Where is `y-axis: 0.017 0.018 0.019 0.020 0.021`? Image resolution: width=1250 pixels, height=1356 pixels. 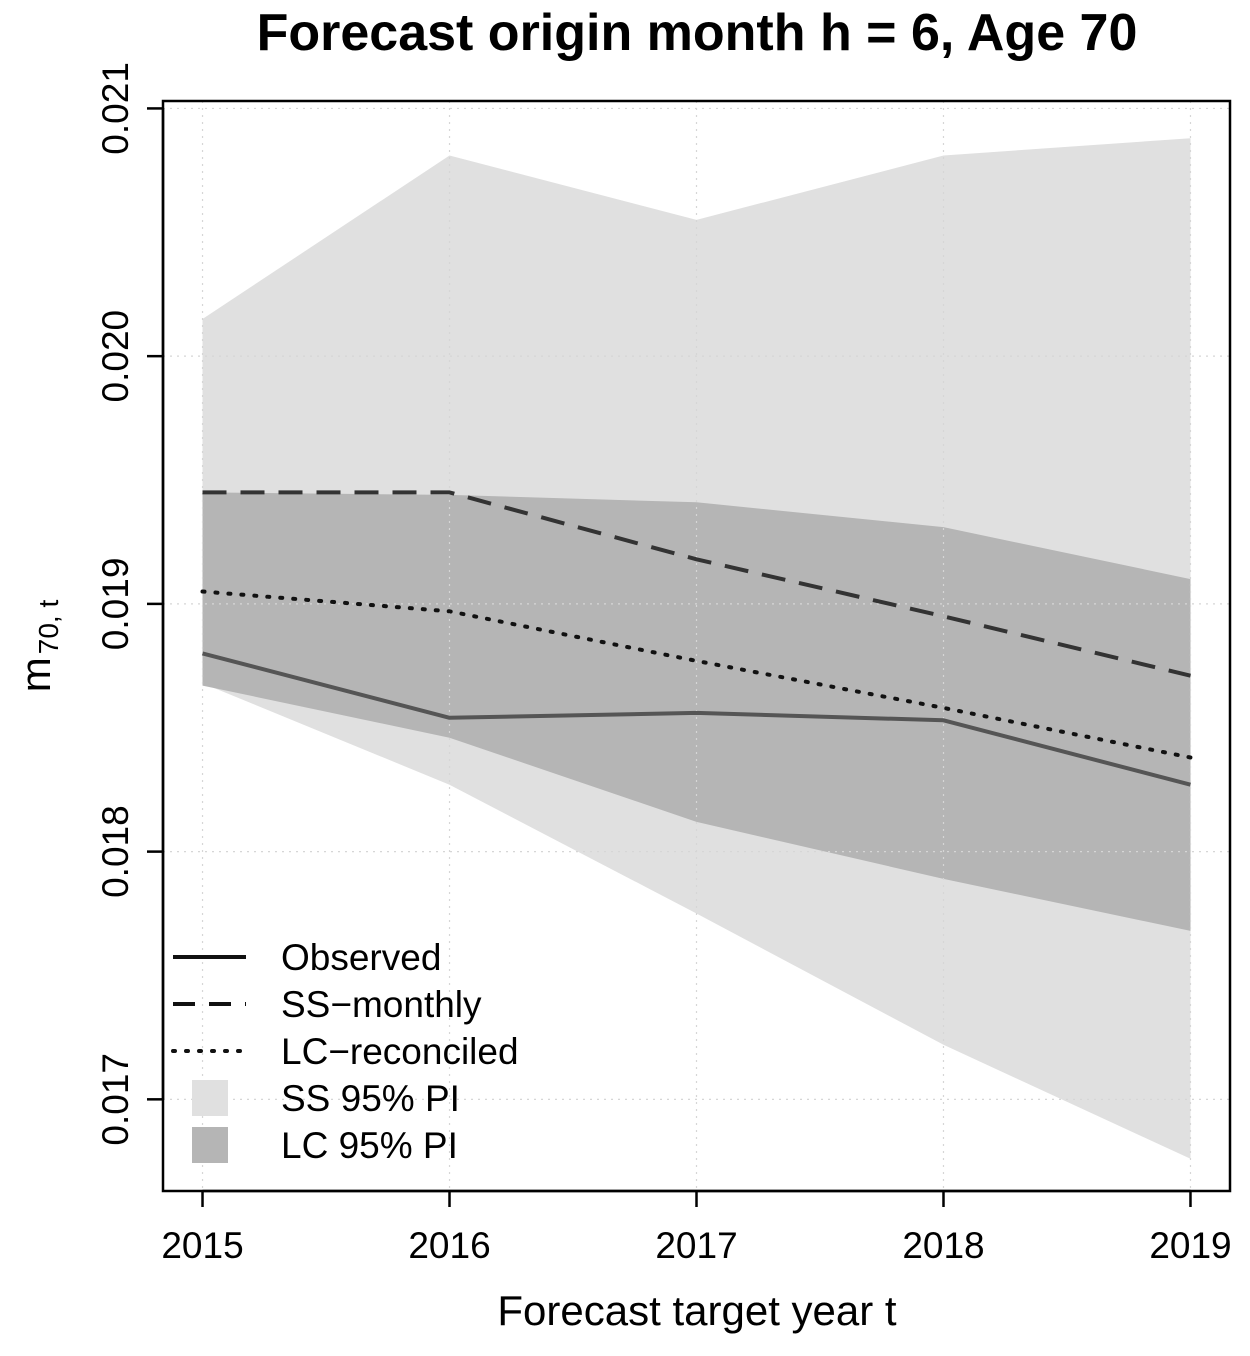
y-axis: 0.017 0.018 0.019 0.020 0.021 is located at coordinates (130, 604).